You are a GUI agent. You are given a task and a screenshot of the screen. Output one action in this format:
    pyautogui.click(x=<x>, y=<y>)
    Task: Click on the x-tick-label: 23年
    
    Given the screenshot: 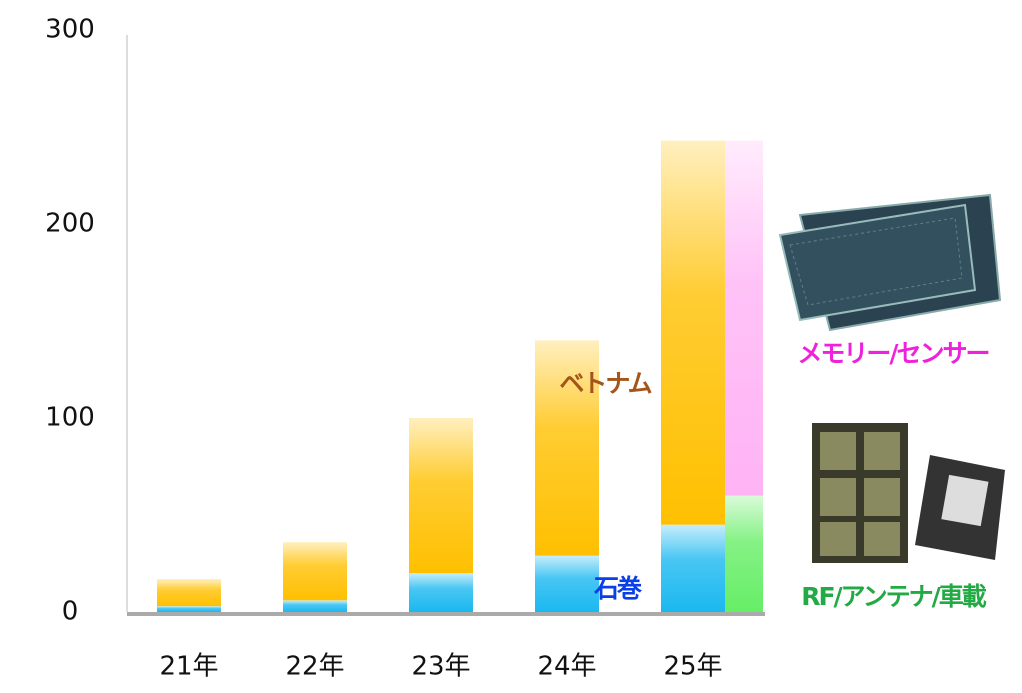 What is the action you would take?
    pyautogui.click(x=440, y=667)
    